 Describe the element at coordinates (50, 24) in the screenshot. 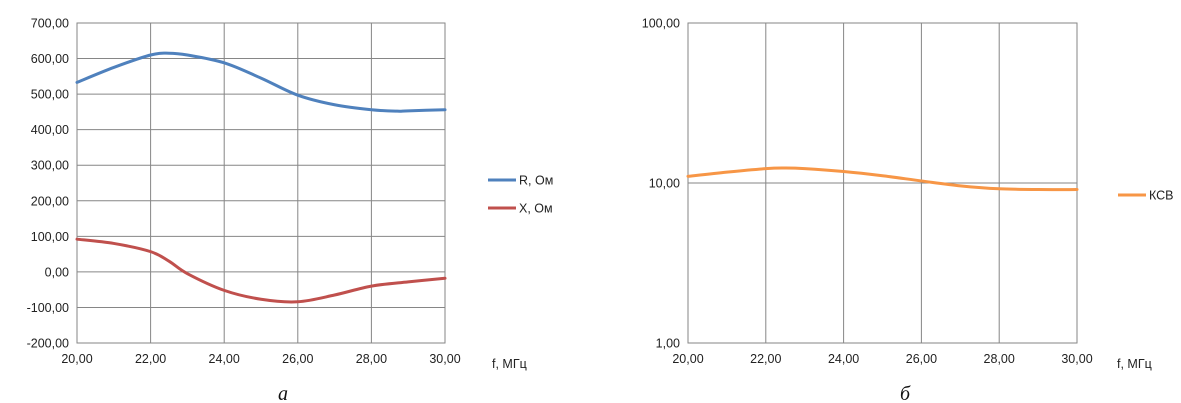

I see `y-tick-label: 700,00` at that location.